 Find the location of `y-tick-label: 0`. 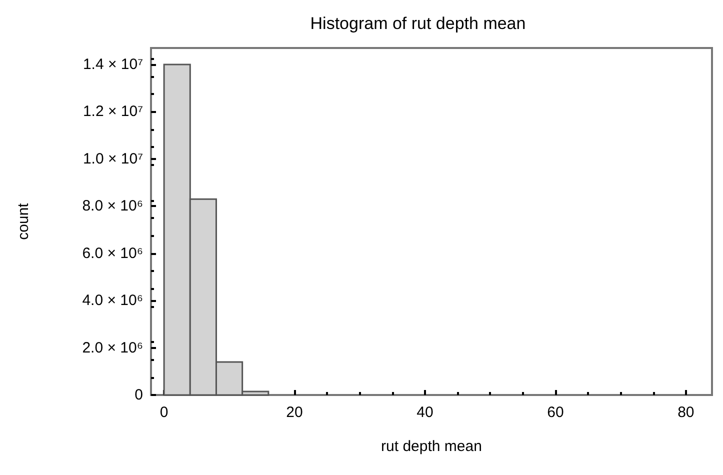

y-tick-label: 0 is located at coordinates (138, 395).